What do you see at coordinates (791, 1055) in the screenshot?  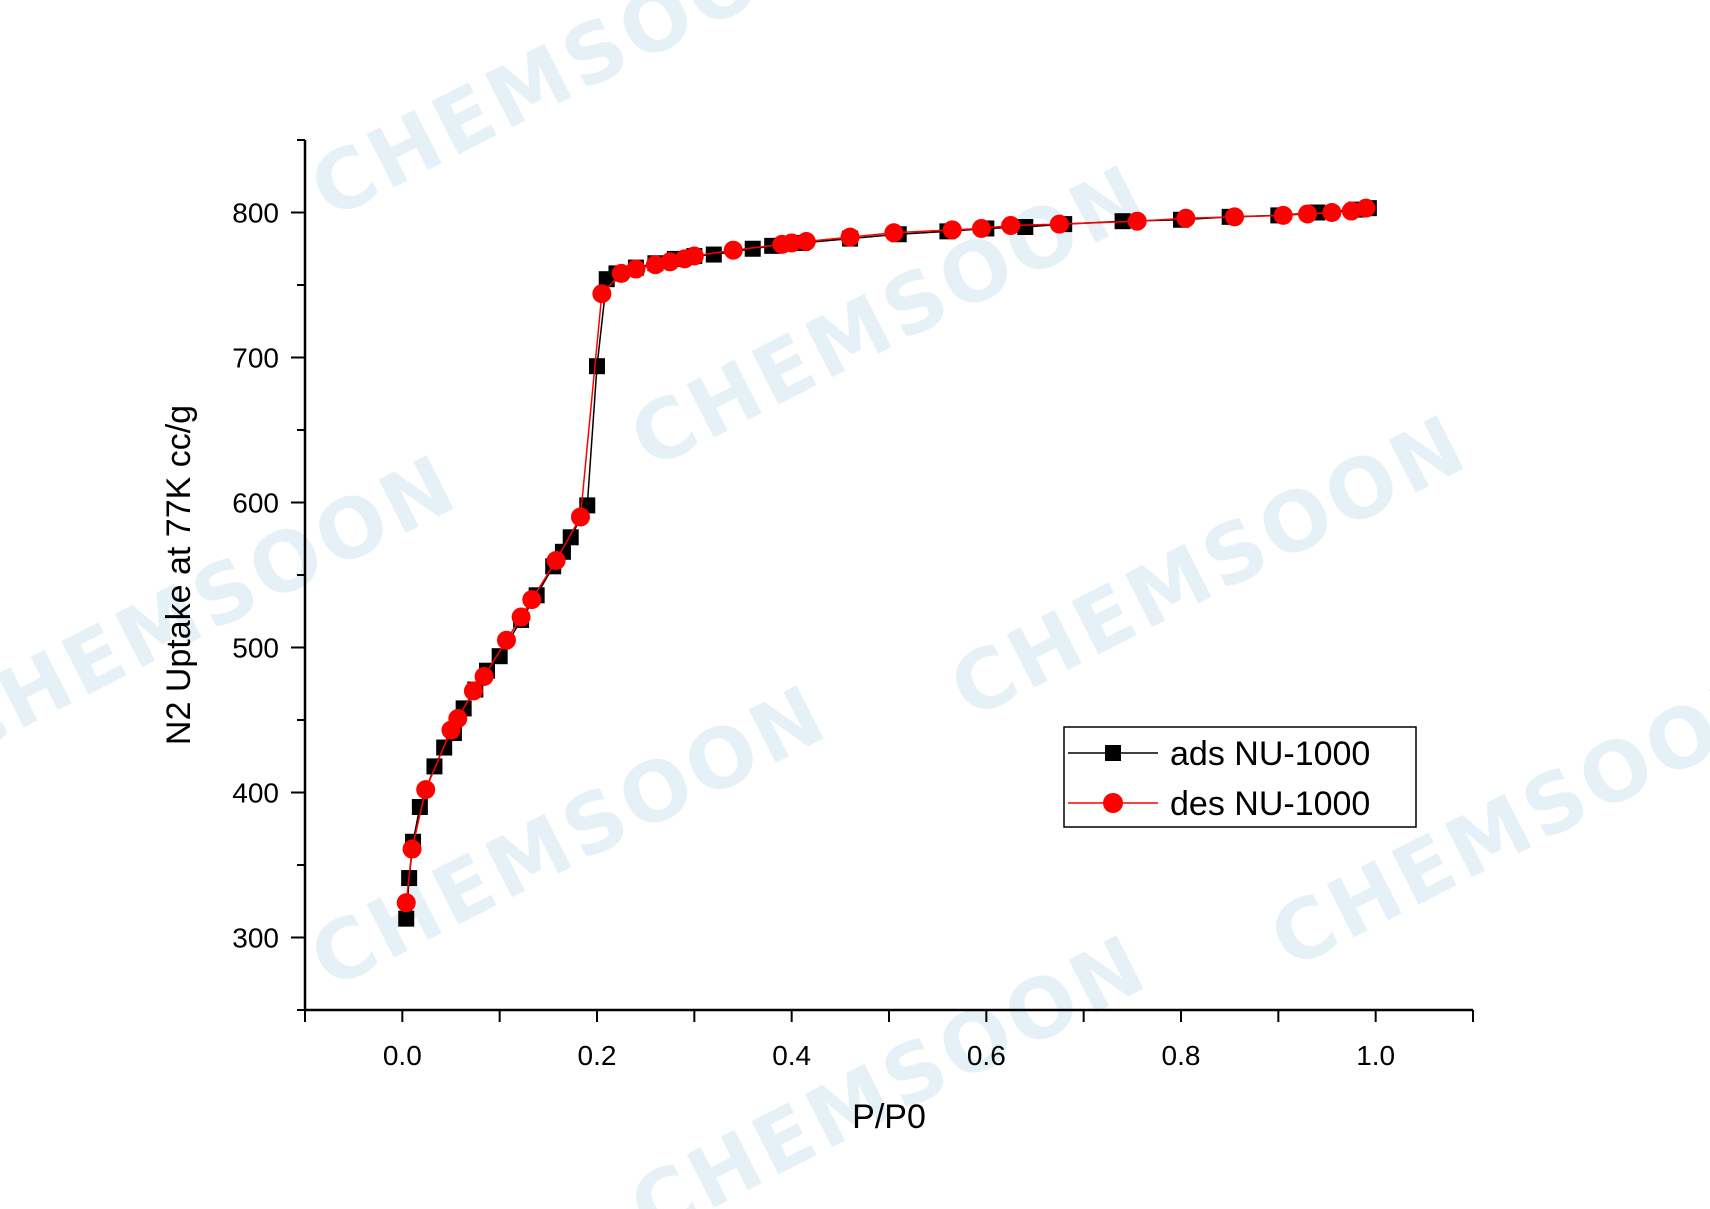 I see `x-tick-label: 0.4` at bounding box center [791, 1055].